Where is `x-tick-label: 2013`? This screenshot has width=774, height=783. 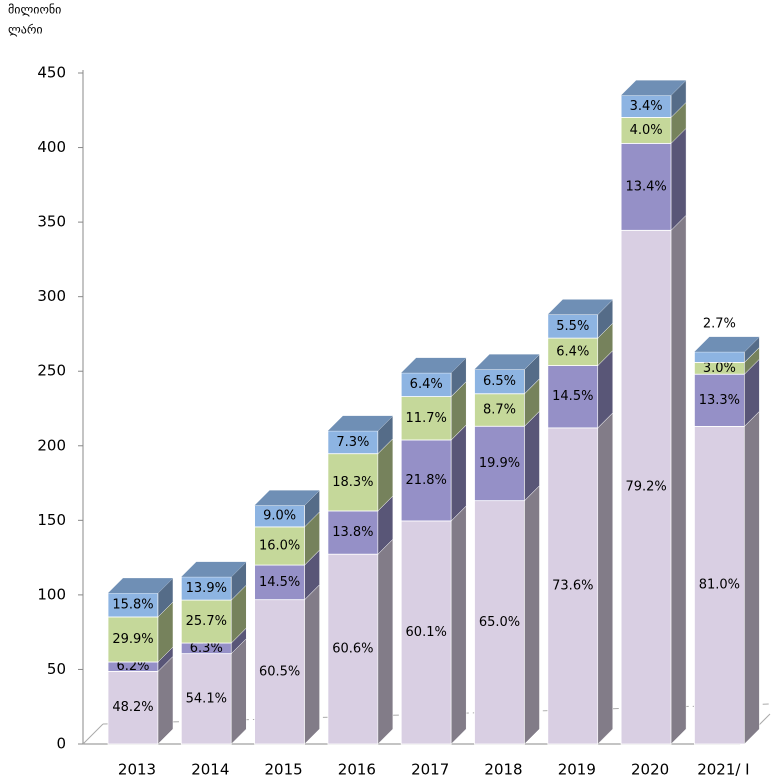 x-tick-label: 2013 is located at coordinates (137, 770).